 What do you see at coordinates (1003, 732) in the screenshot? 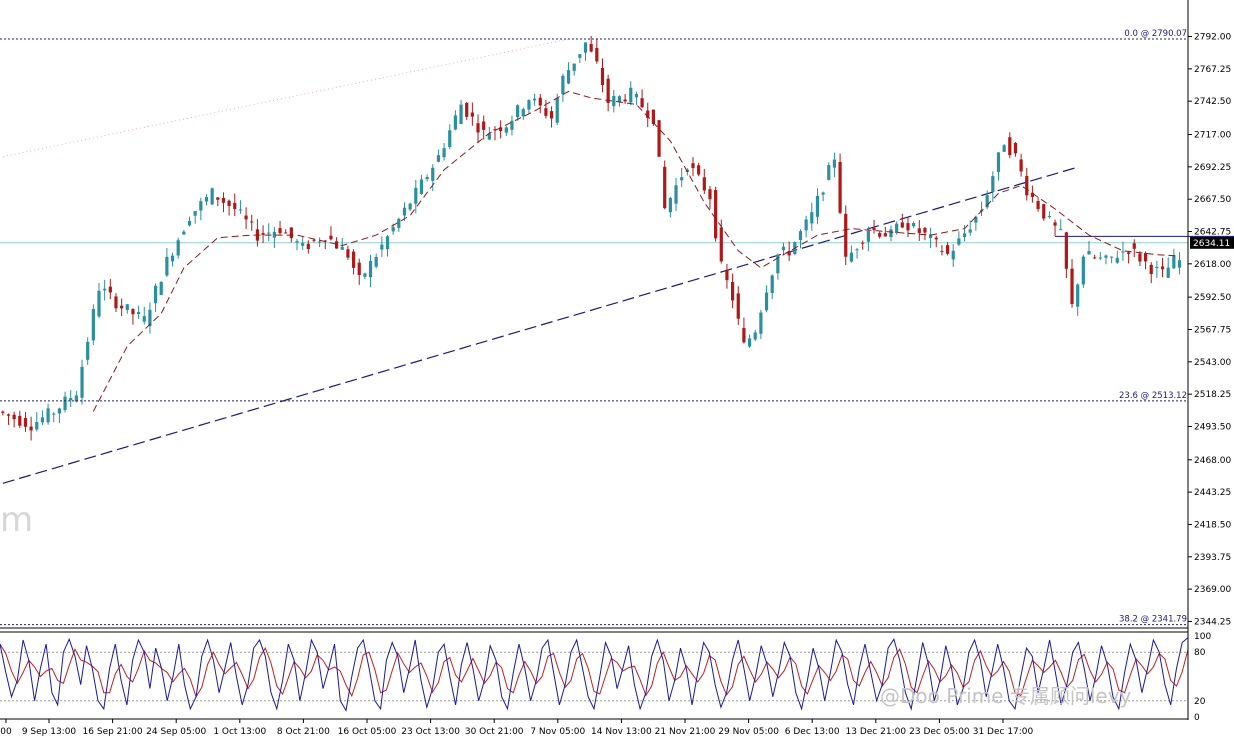
I see `time-tick-label: 31 Dec 17:00` at bounding box center [1003, 732].